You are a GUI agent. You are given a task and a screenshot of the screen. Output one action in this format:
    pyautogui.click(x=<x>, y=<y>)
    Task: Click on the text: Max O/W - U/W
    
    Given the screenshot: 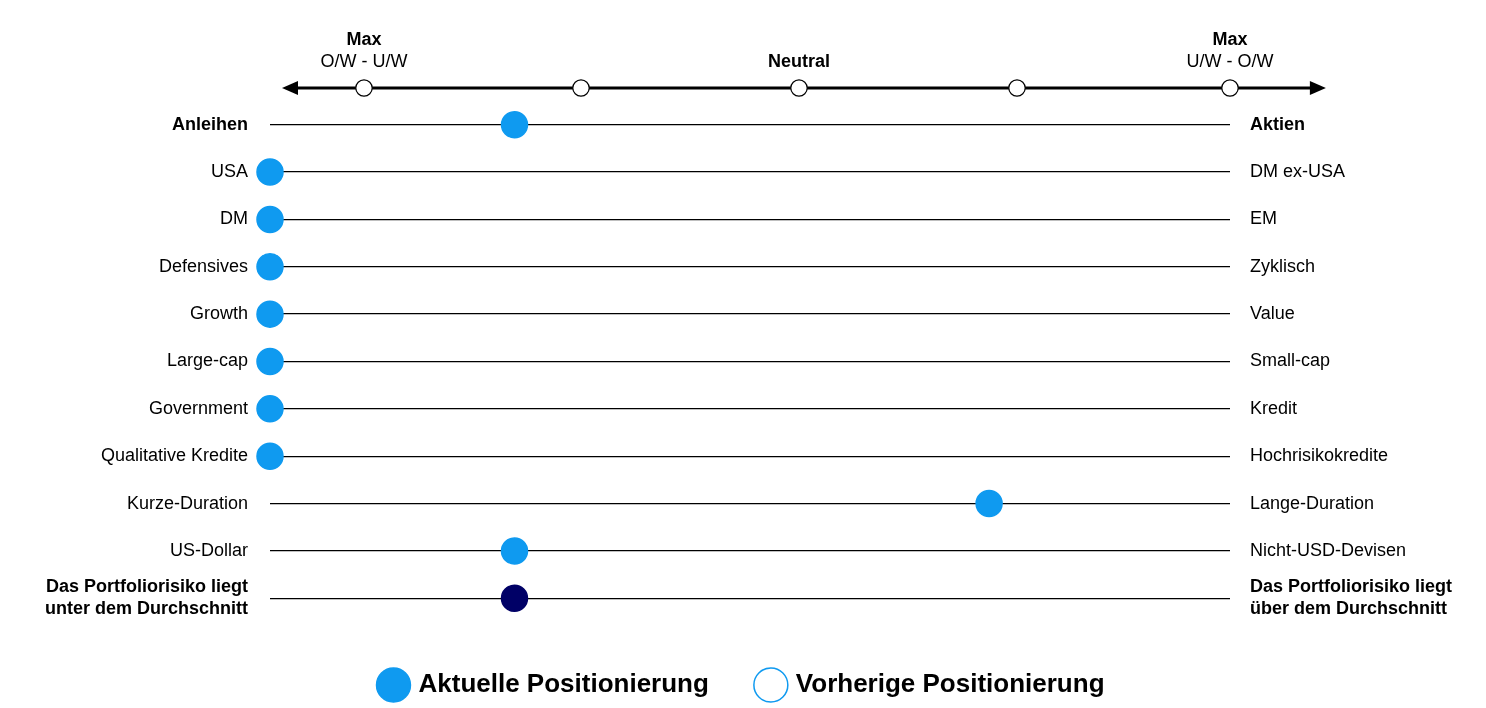 What is the action you would take?
    pyautogui.click(x=364, y=50)
    